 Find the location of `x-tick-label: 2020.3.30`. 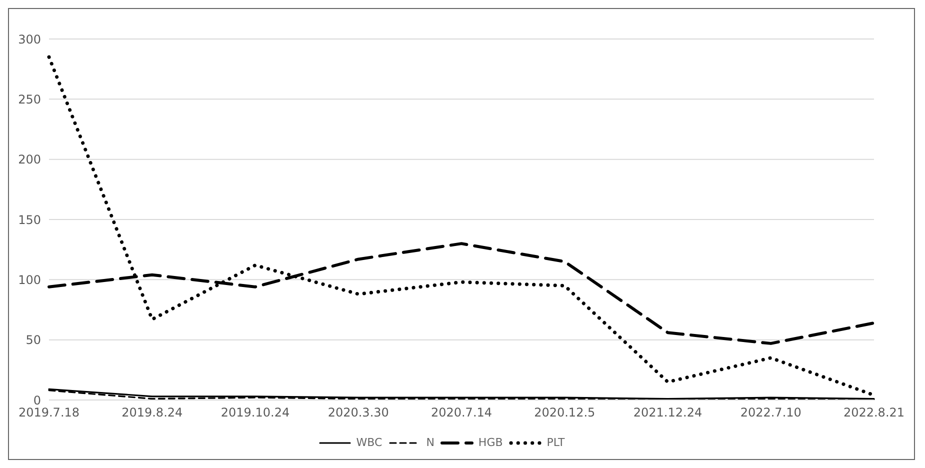

x-tick-label: 2020.3.30 is located at coordinates (358, 413).